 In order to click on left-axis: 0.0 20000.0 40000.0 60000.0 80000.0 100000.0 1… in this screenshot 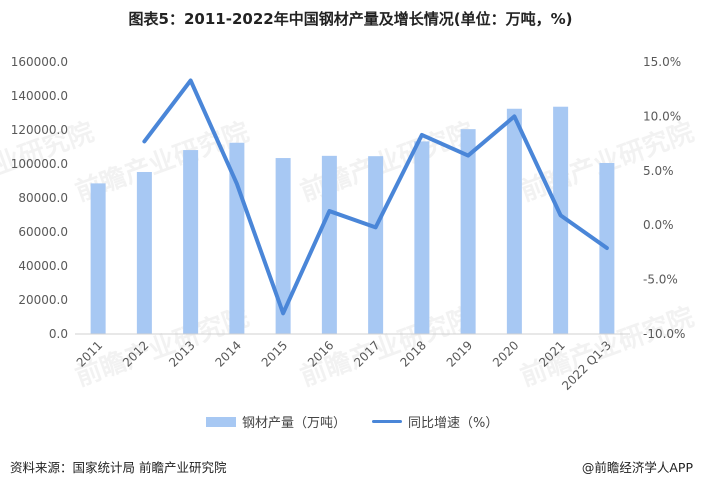, I will do `click(39, 198)`.